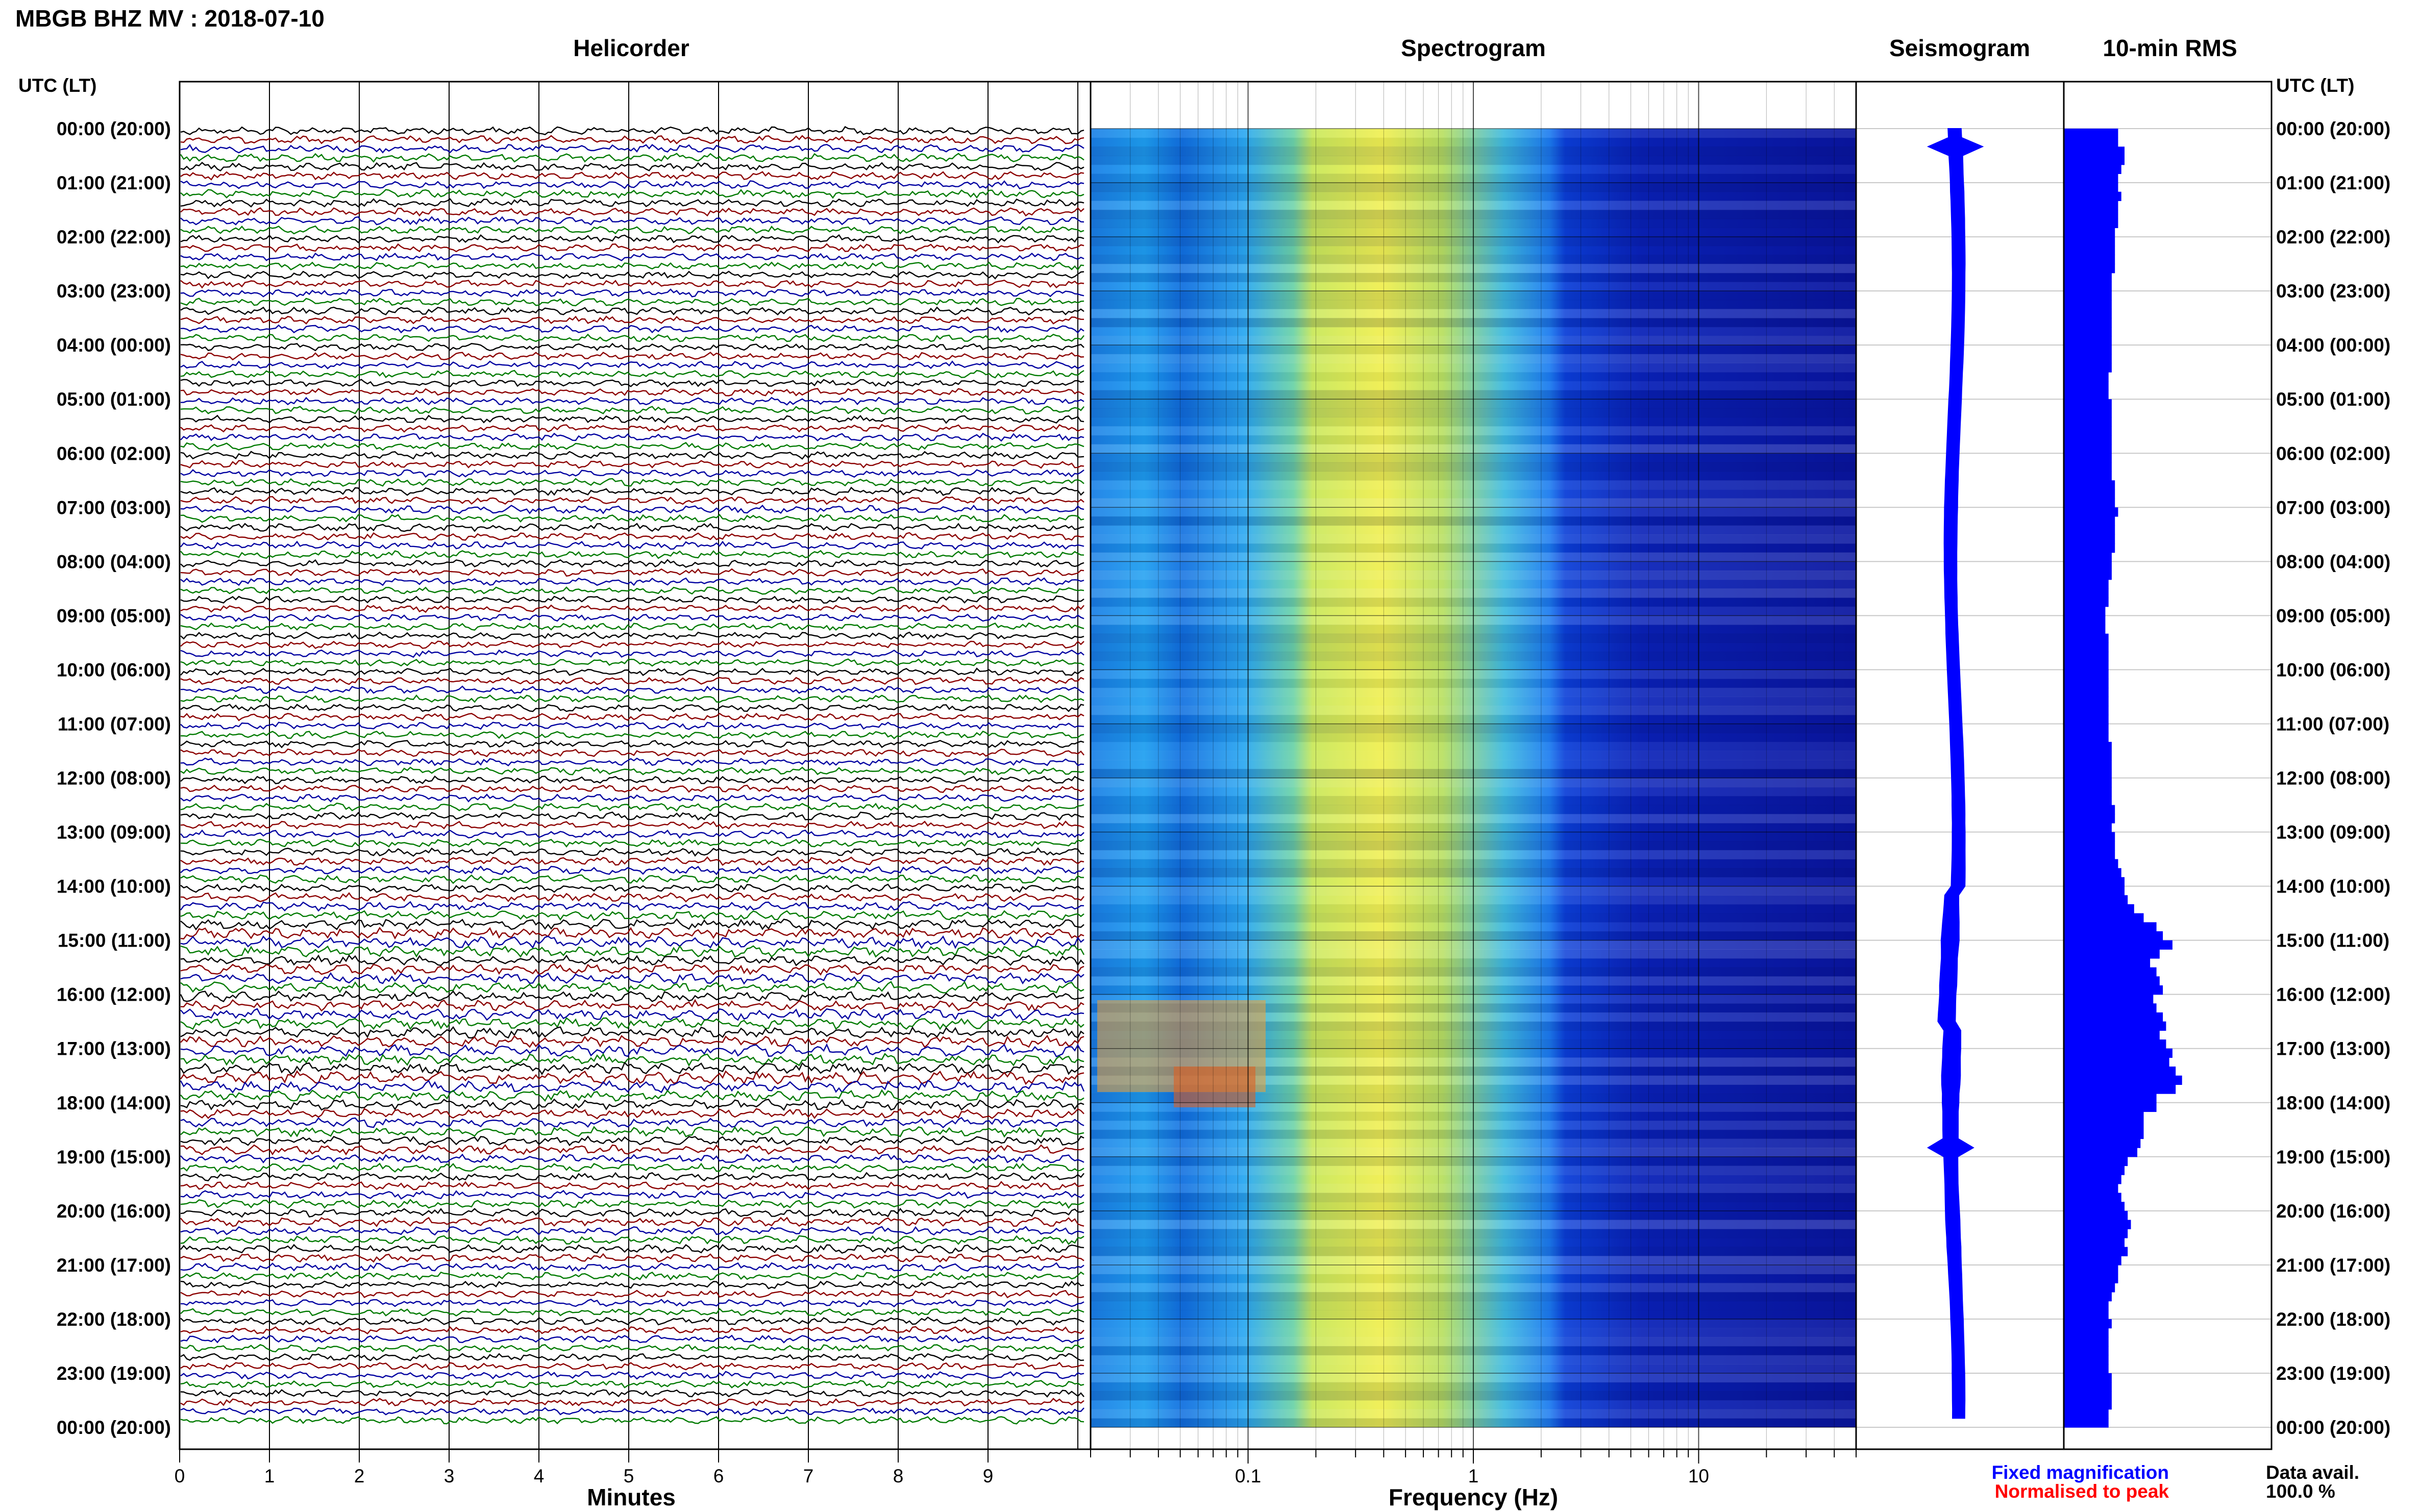 This screenshot has height=1512, width=2419. Describe the element at coordinates (2333, 507) in the screenshot. I see `time-label-right: 07:00 (03:00)` at that location.